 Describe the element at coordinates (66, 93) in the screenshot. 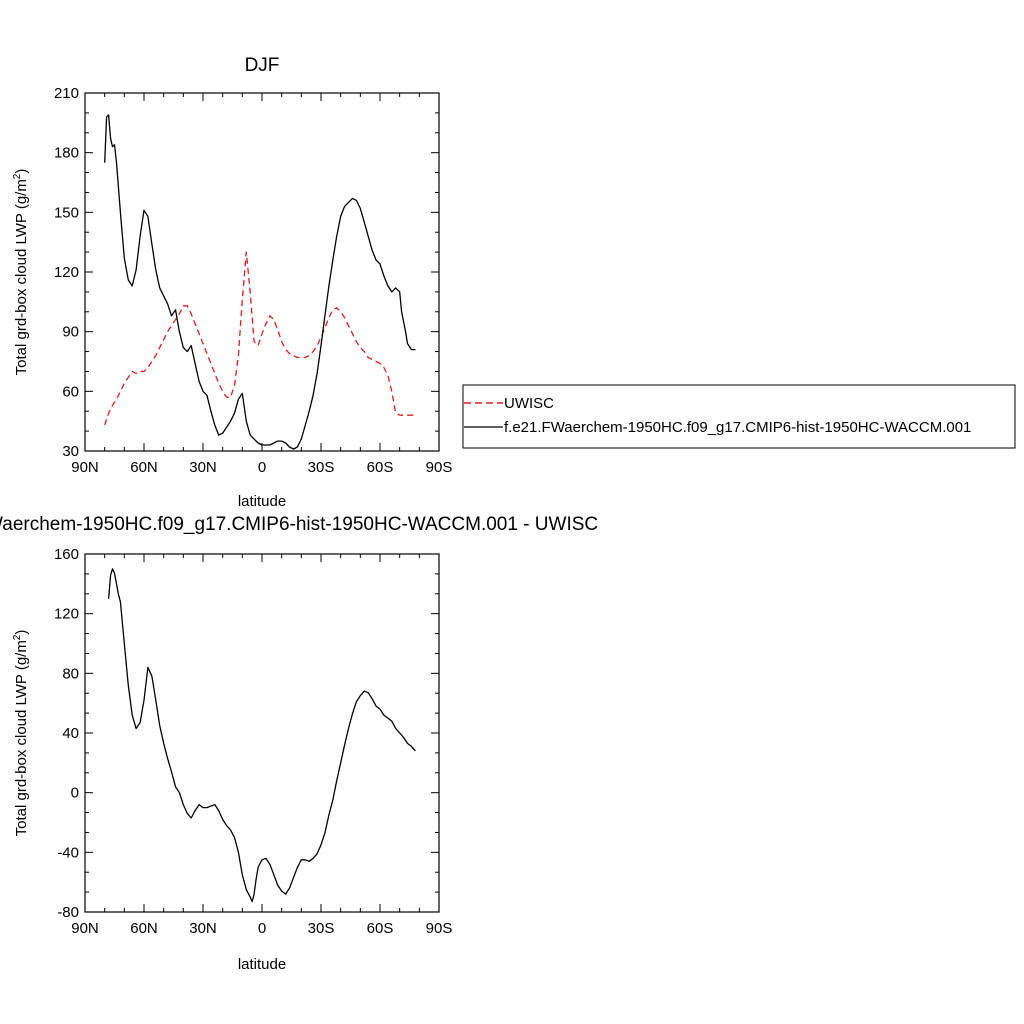

I see `y-tick-label: 210` at that location.